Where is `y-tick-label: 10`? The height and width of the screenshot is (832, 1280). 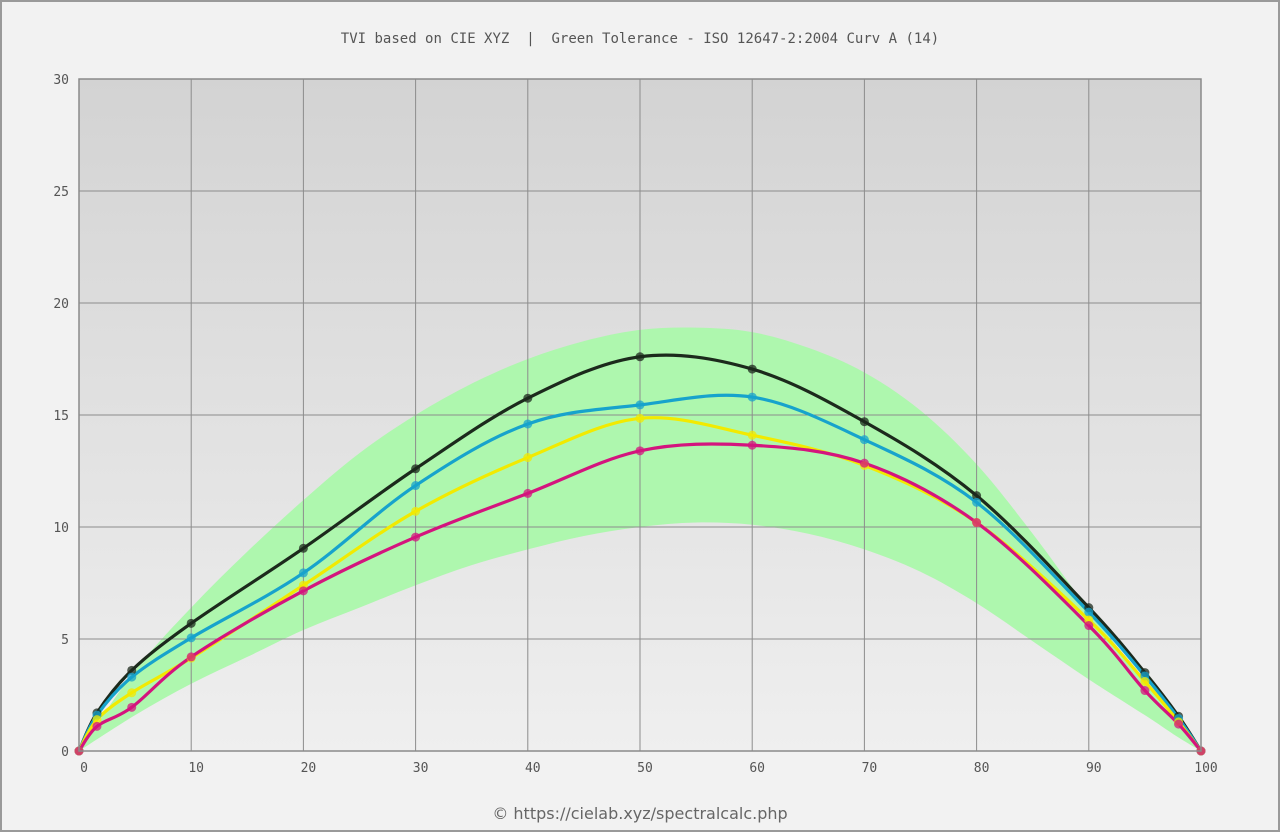
y-tick-label: 10 is located at coordinates (61, 528).